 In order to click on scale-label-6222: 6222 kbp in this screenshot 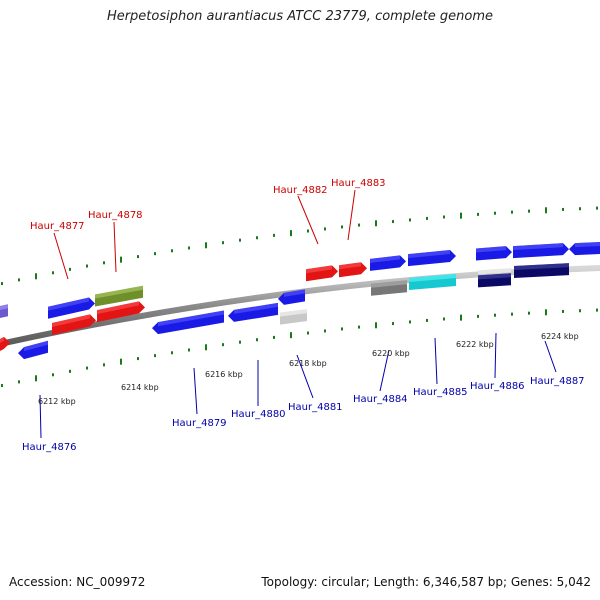, I will do `click(475, 344)`.